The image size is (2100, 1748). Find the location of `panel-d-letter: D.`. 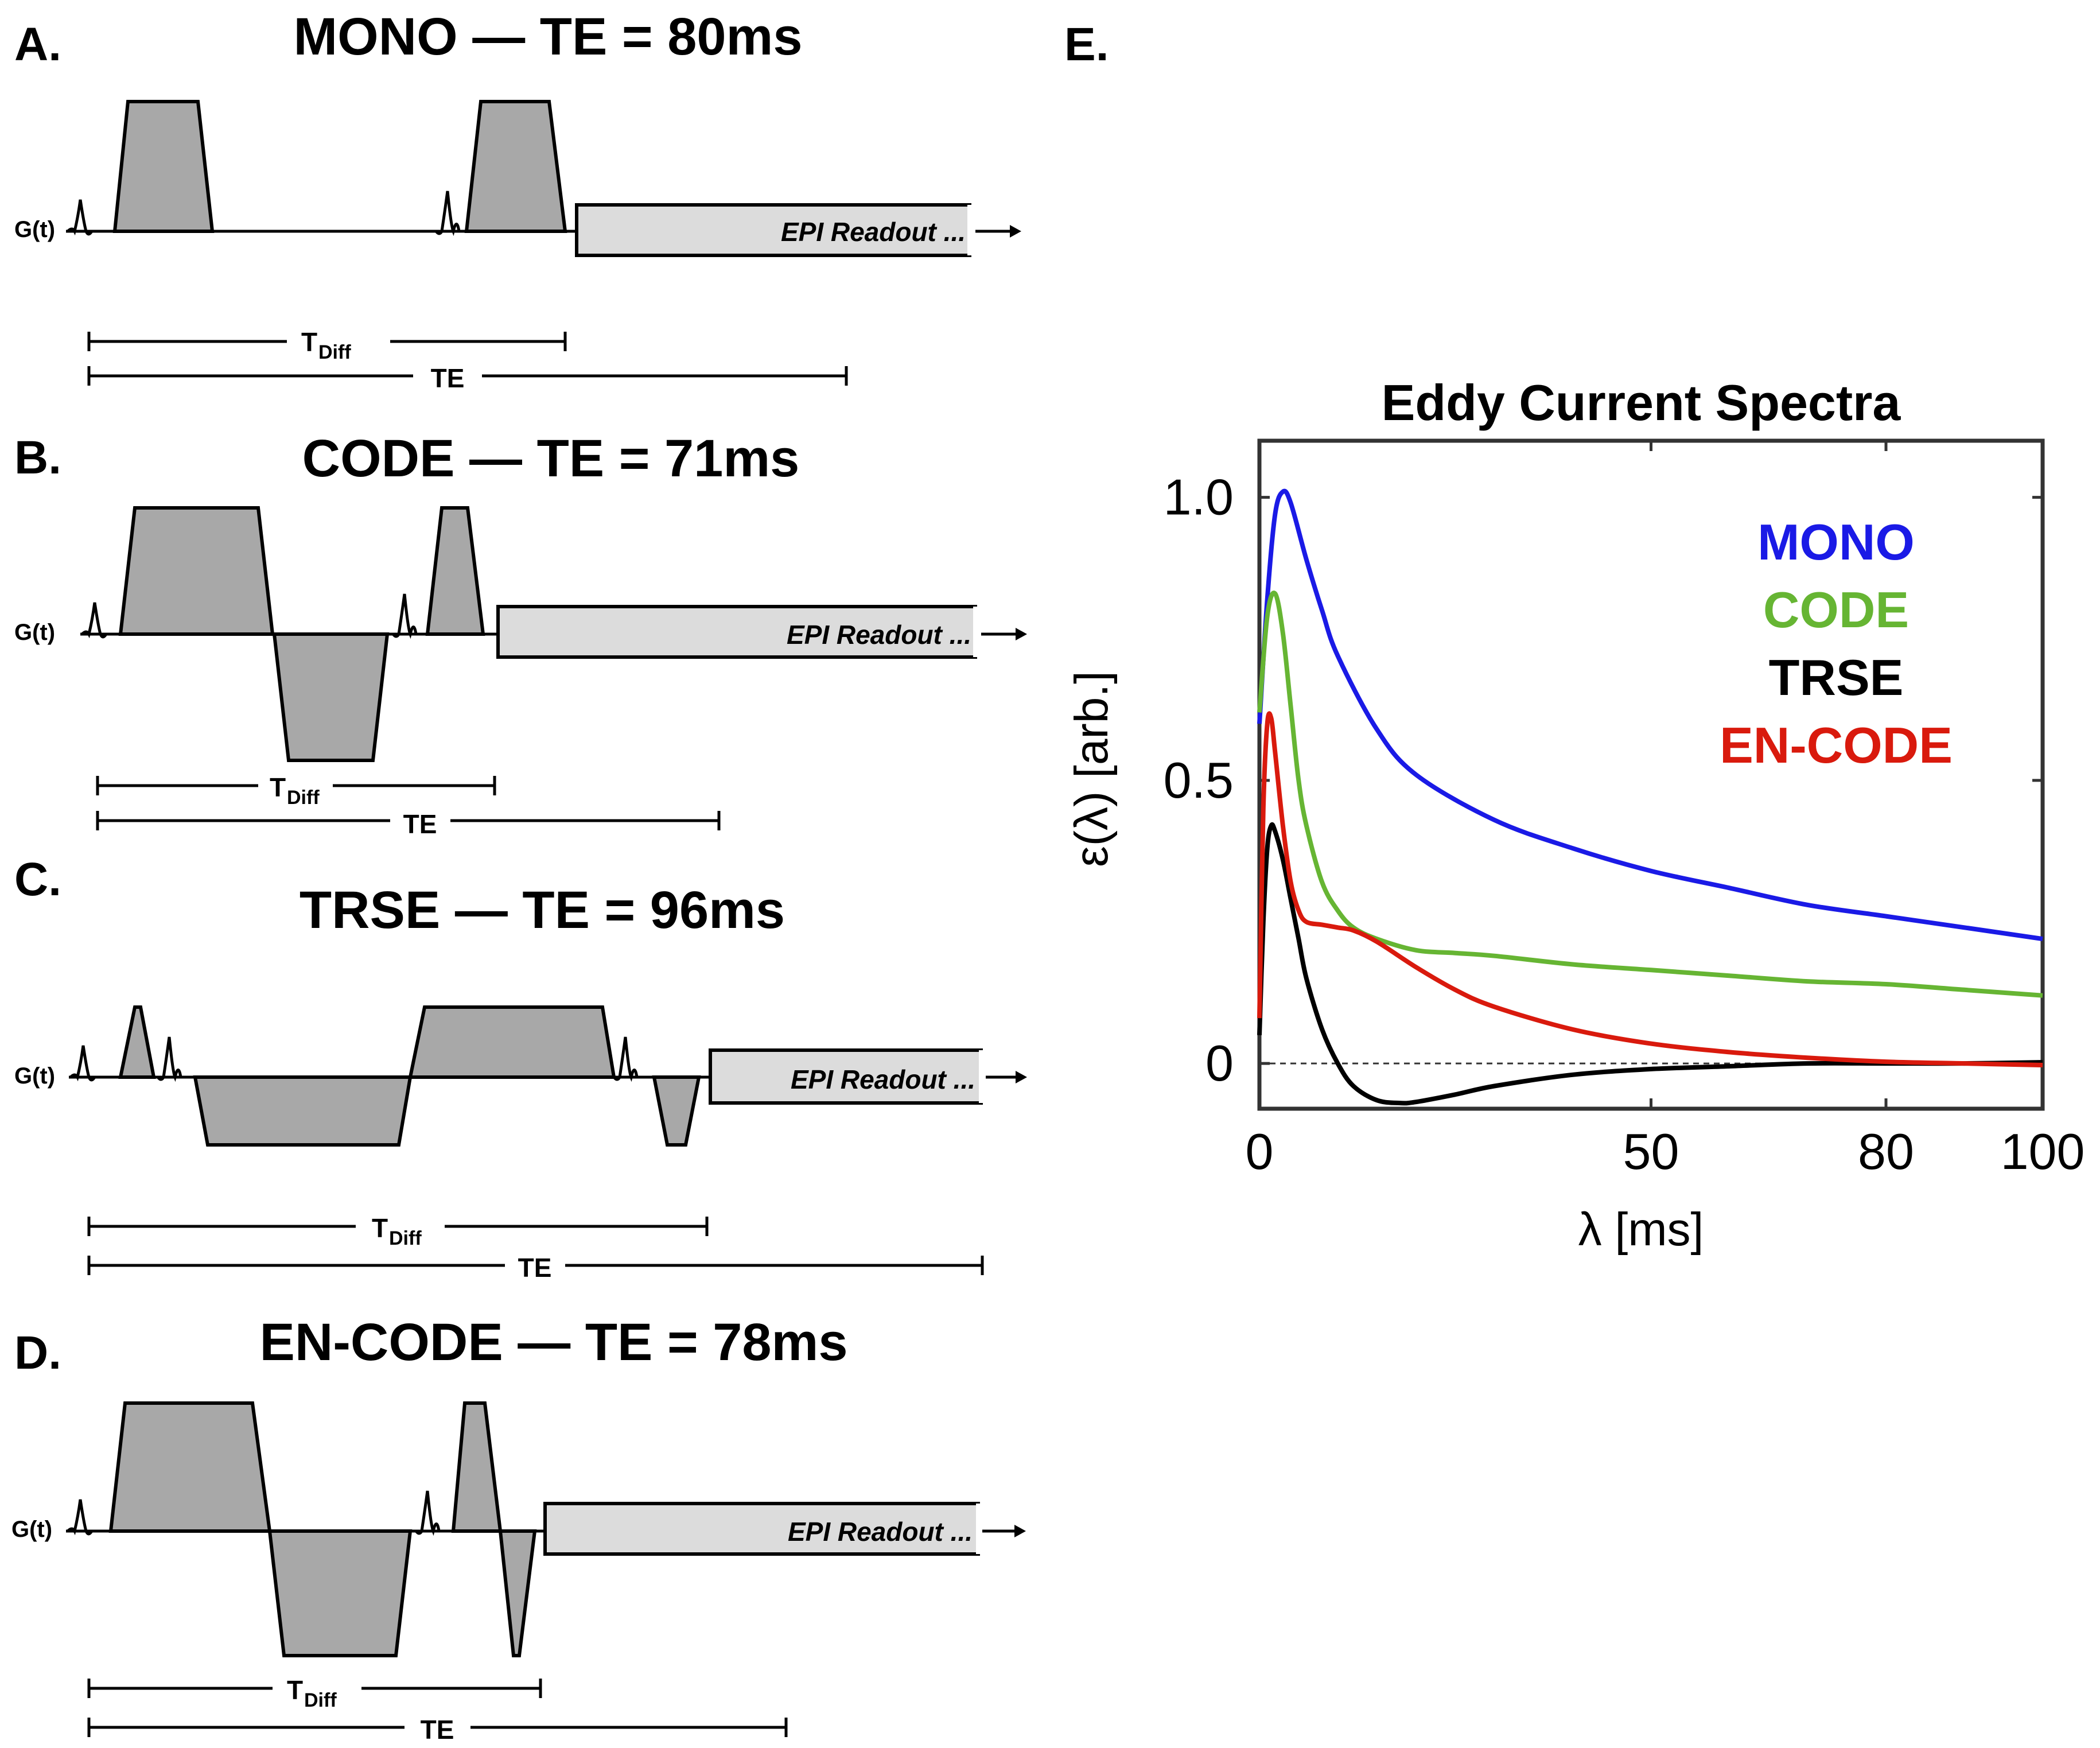

panel-d-letter: D. is located at coordinates (37, 1353).